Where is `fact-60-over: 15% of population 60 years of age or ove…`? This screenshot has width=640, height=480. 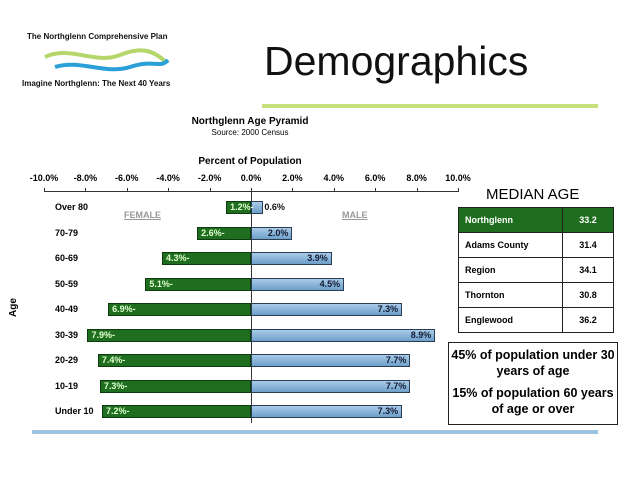 fact-60-over: 15% of population 60 years of age or ove… is located at coordinates (533, 401).